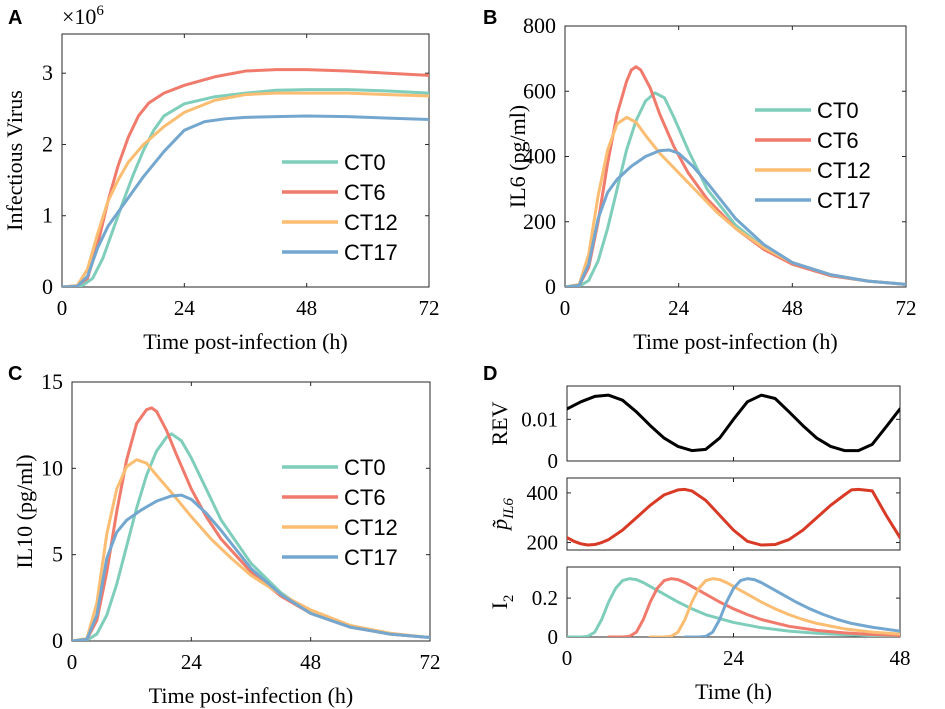  I want to click on panel-d-sub1-ytick-label: 0, so click(553, 461).